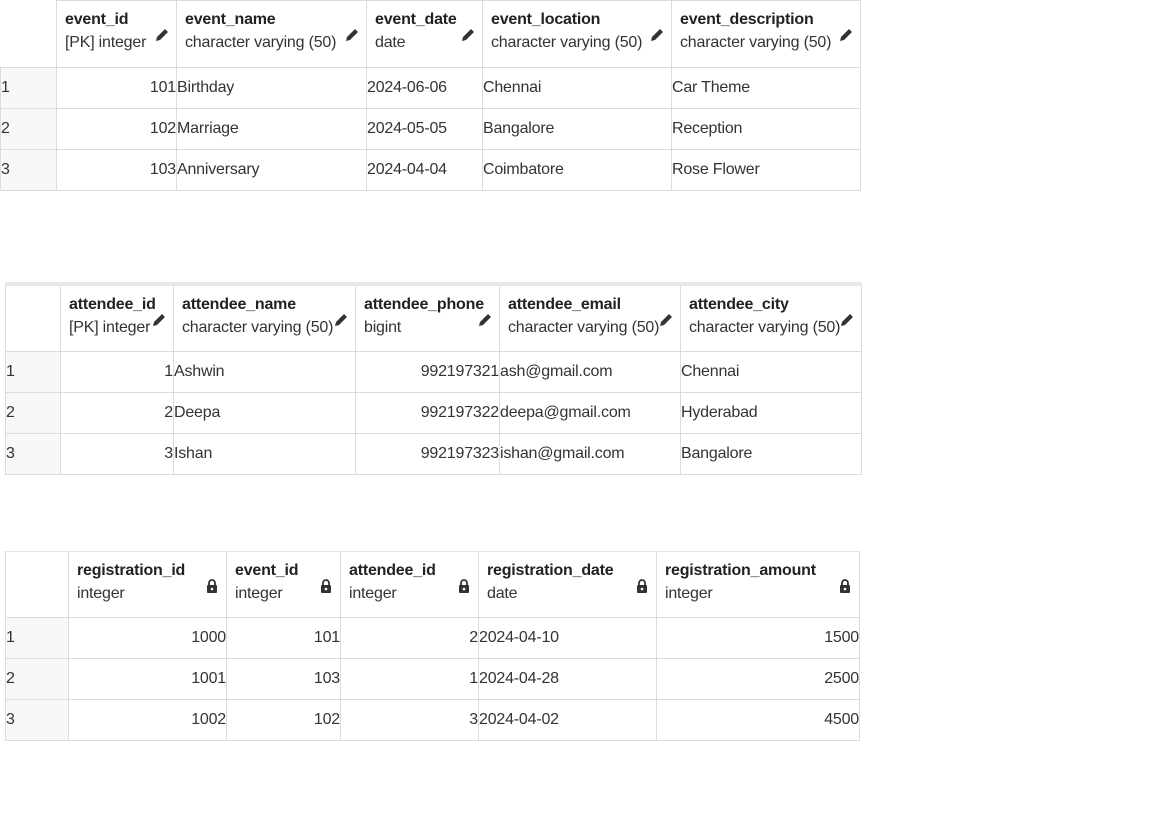 Image resolution: width=1152 pixels, height=814 pixels. What do you see at coordinates (567, 584) in the screenshot?
I see `column-header-registration-date: registration_date date` at bounding box center [567, 584].